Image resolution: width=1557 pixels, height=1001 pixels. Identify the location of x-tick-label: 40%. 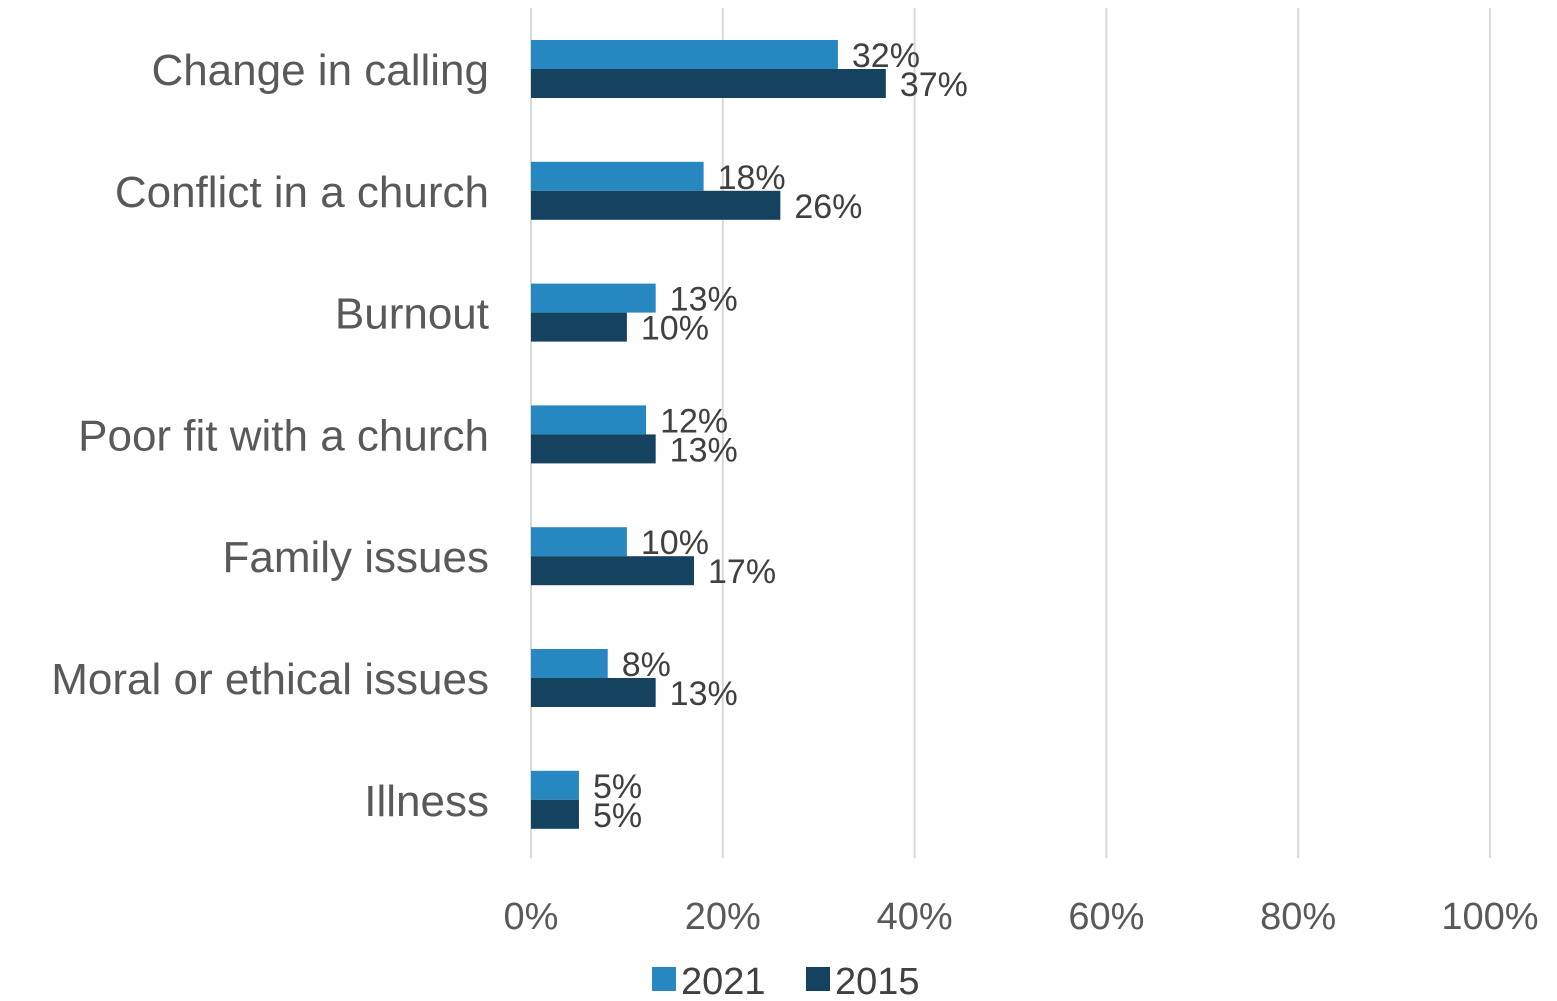
(915, 917).